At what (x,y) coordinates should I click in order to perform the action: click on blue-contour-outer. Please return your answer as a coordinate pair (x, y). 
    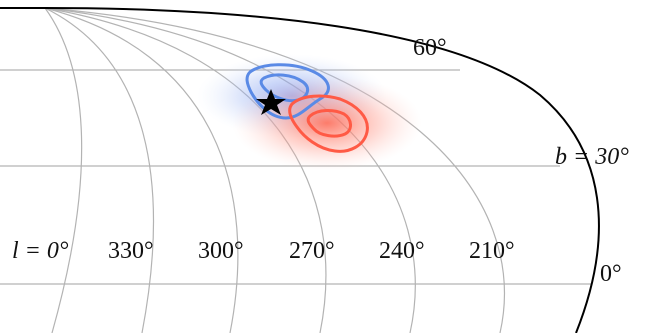
    Looking at the image, I should click on (287, 91).